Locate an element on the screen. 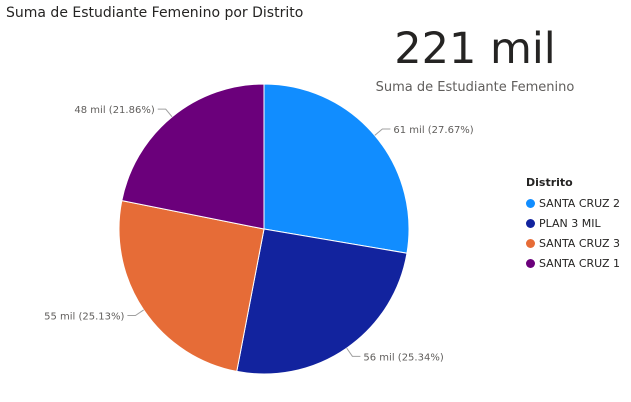  data-label: 61 mil (27.67%) is located at coordinates (433, 130).